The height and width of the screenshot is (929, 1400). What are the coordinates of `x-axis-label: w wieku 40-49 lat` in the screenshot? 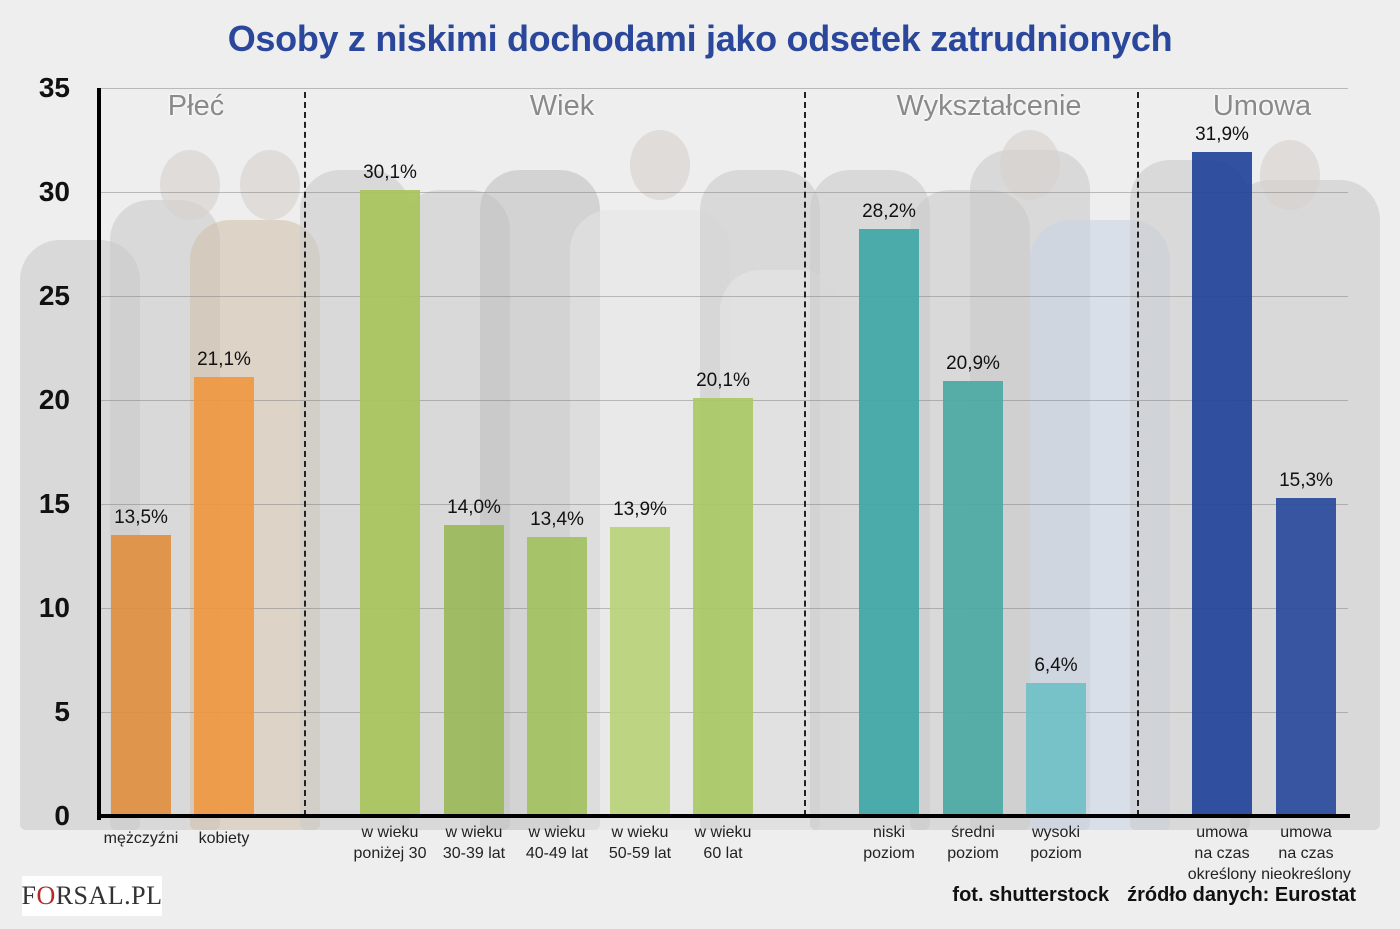 It's located at (557, 843).